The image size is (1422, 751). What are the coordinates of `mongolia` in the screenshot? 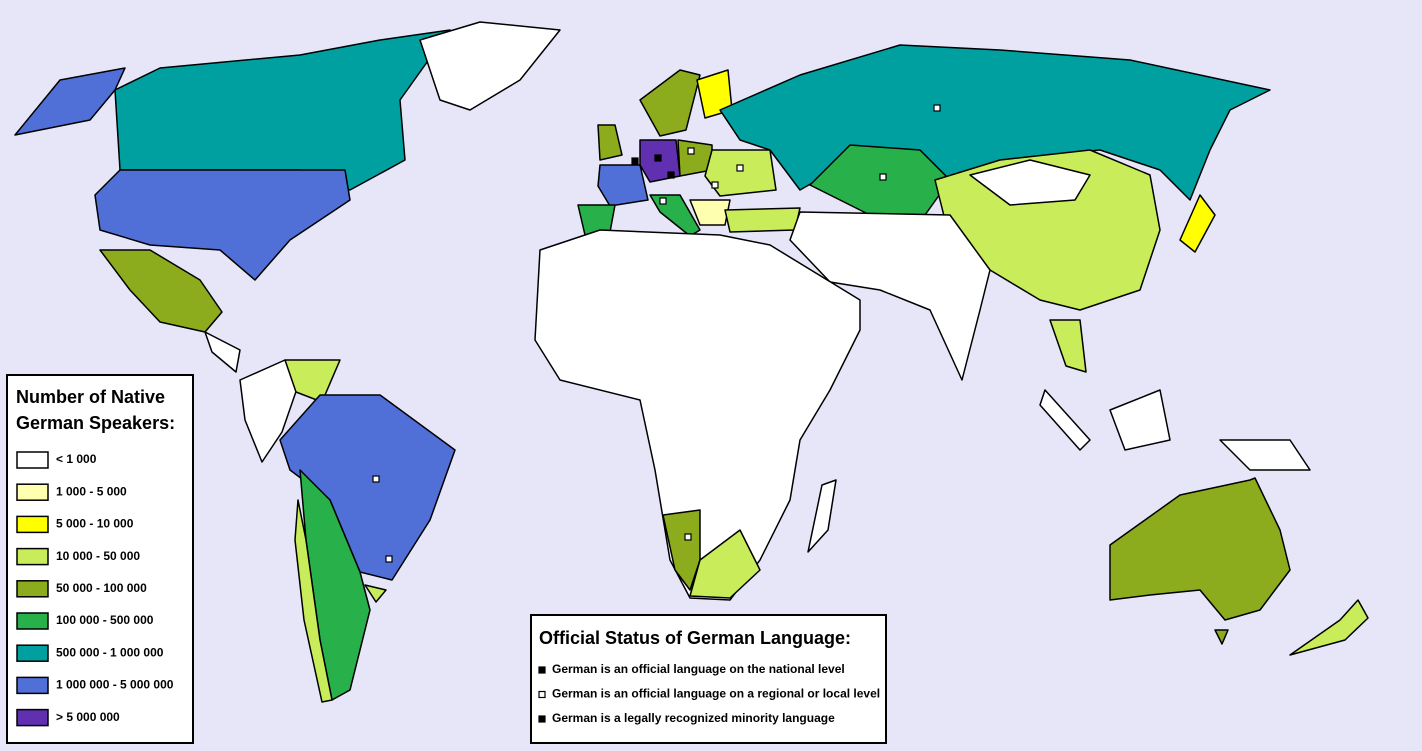 It's located at (1030, 182).